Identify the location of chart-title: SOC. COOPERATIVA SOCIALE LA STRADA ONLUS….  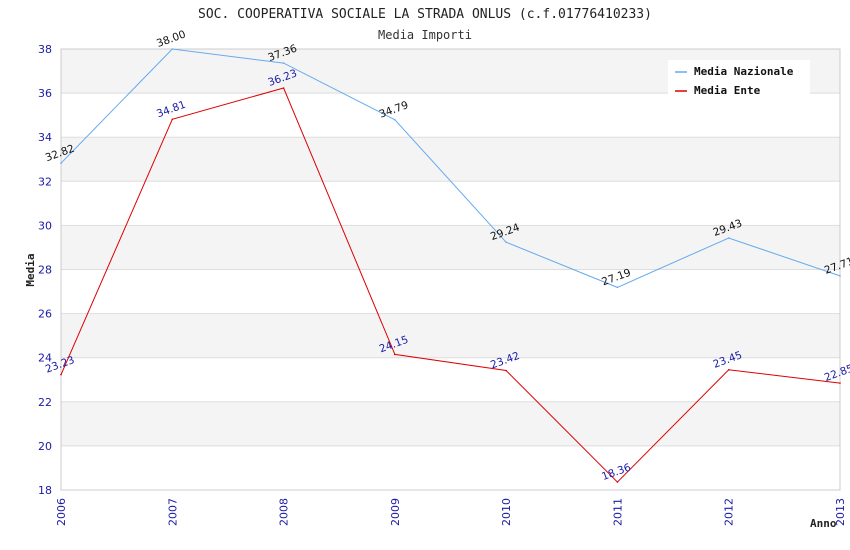
(425, 14).